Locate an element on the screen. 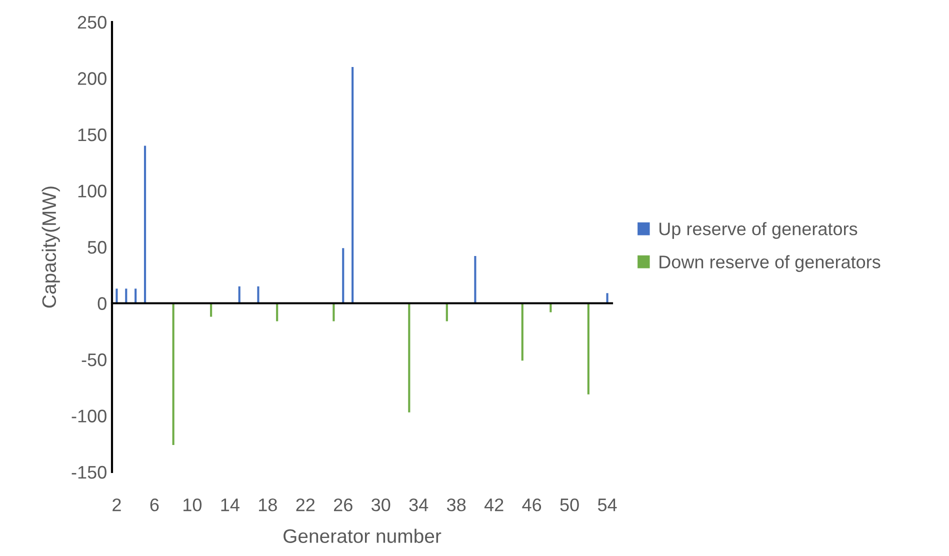 The height and width of the screenshot is (556, 949). x-tick-label: 38 is located at coordinates (456, 505).